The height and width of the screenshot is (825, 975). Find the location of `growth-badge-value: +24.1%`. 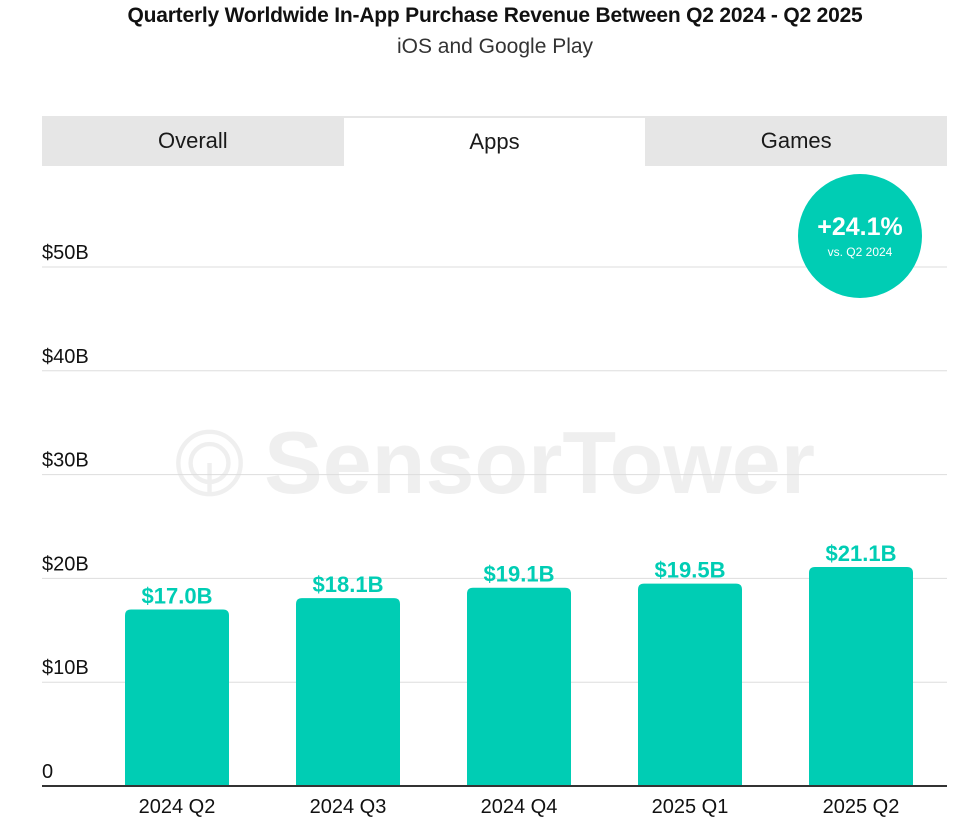

growth-badge-value: +24.1% is located at coordinates (860, 227).